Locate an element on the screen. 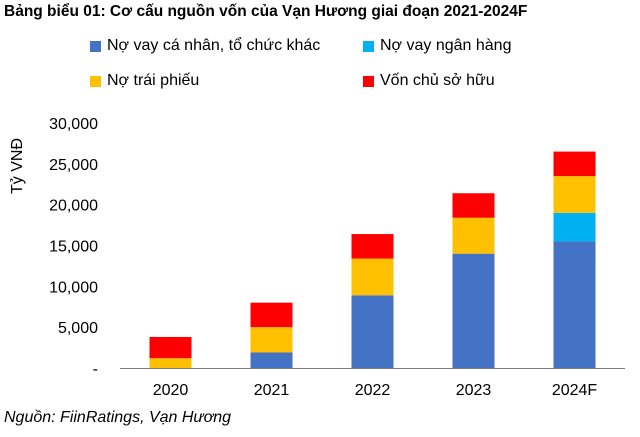 The width and height of the screenshot is (640, 437). legend-label-personal-loans: Nợ vay cá nhân, tổ chức khác is located at coordinates (214, 45).